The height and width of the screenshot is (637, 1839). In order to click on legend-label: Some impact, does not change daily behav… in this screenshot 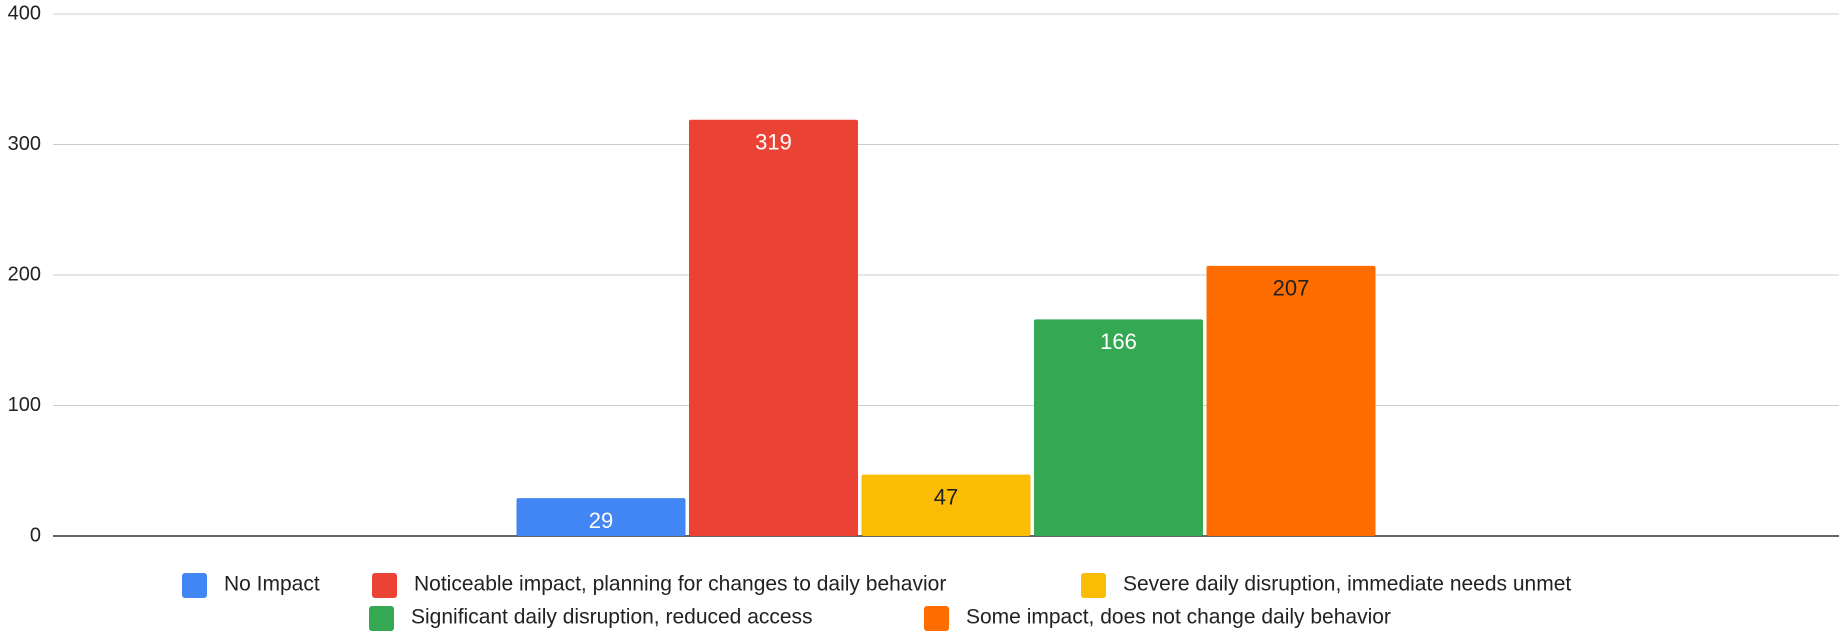, I will do `click(1178, 617)`.